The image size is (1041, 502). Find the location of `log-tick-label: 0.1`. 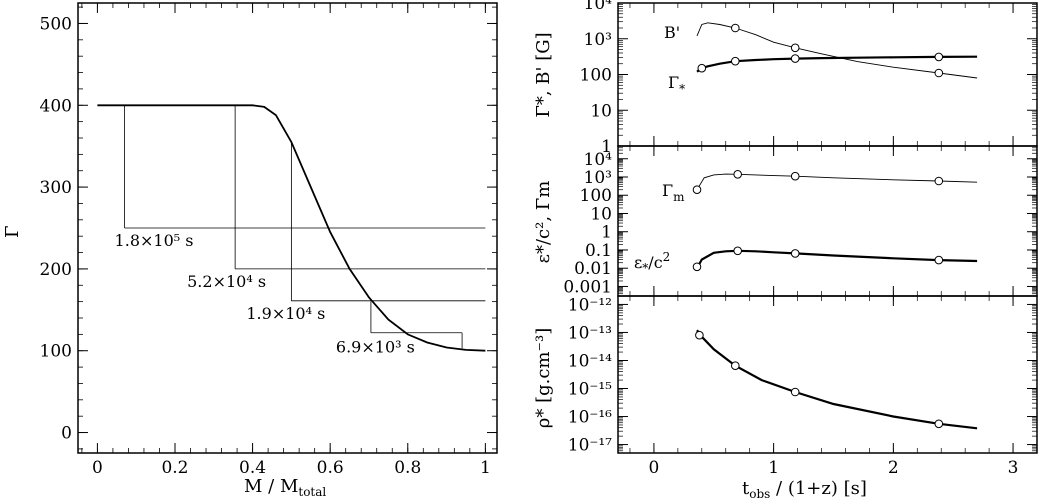

log-tick-label: 0.1 is located at coordinates (598, 251).